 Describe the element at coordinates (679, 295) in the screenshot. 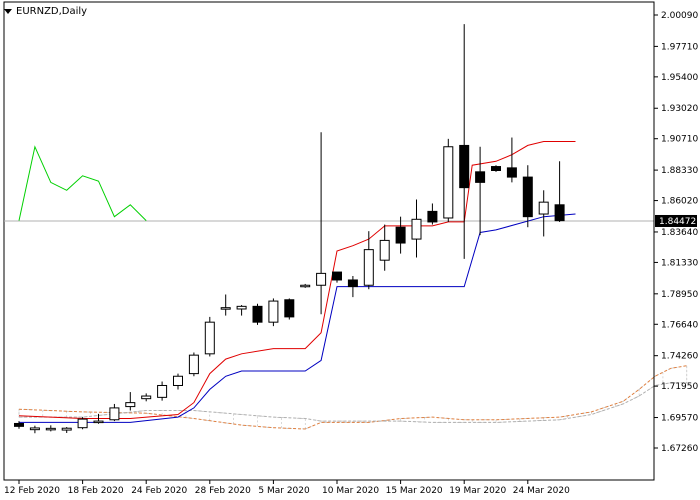

I see `price-axis-label: 1.78950` at that location.